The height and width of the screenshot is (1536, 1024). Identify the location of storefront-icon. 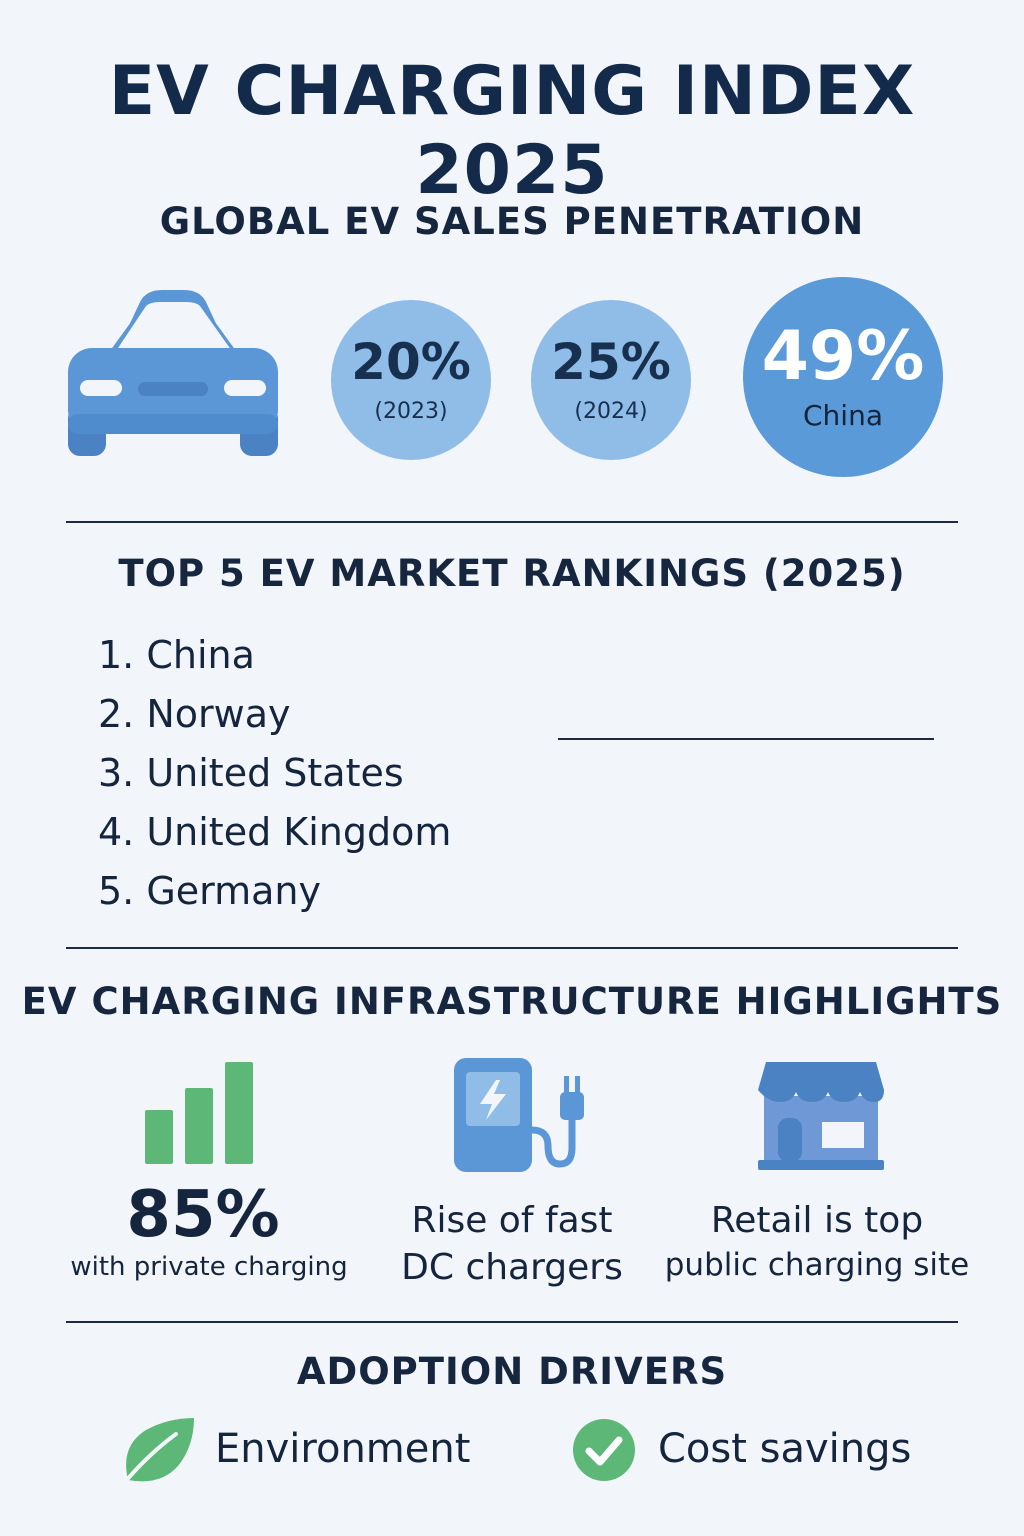
(821, 1116).